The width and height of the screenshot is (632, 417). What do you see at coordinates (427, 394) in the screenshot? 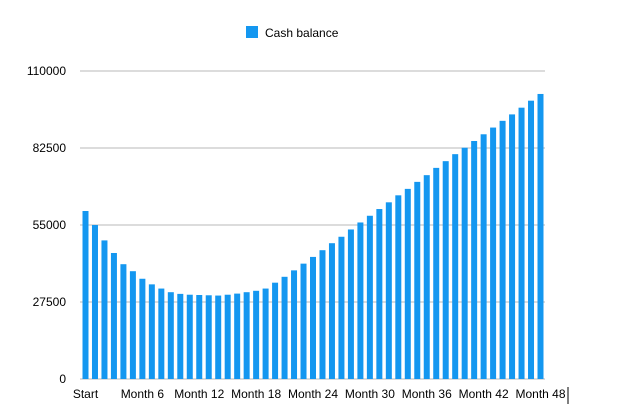
I see `x-tick-label: Month 36` at bounding box center [427, 394].